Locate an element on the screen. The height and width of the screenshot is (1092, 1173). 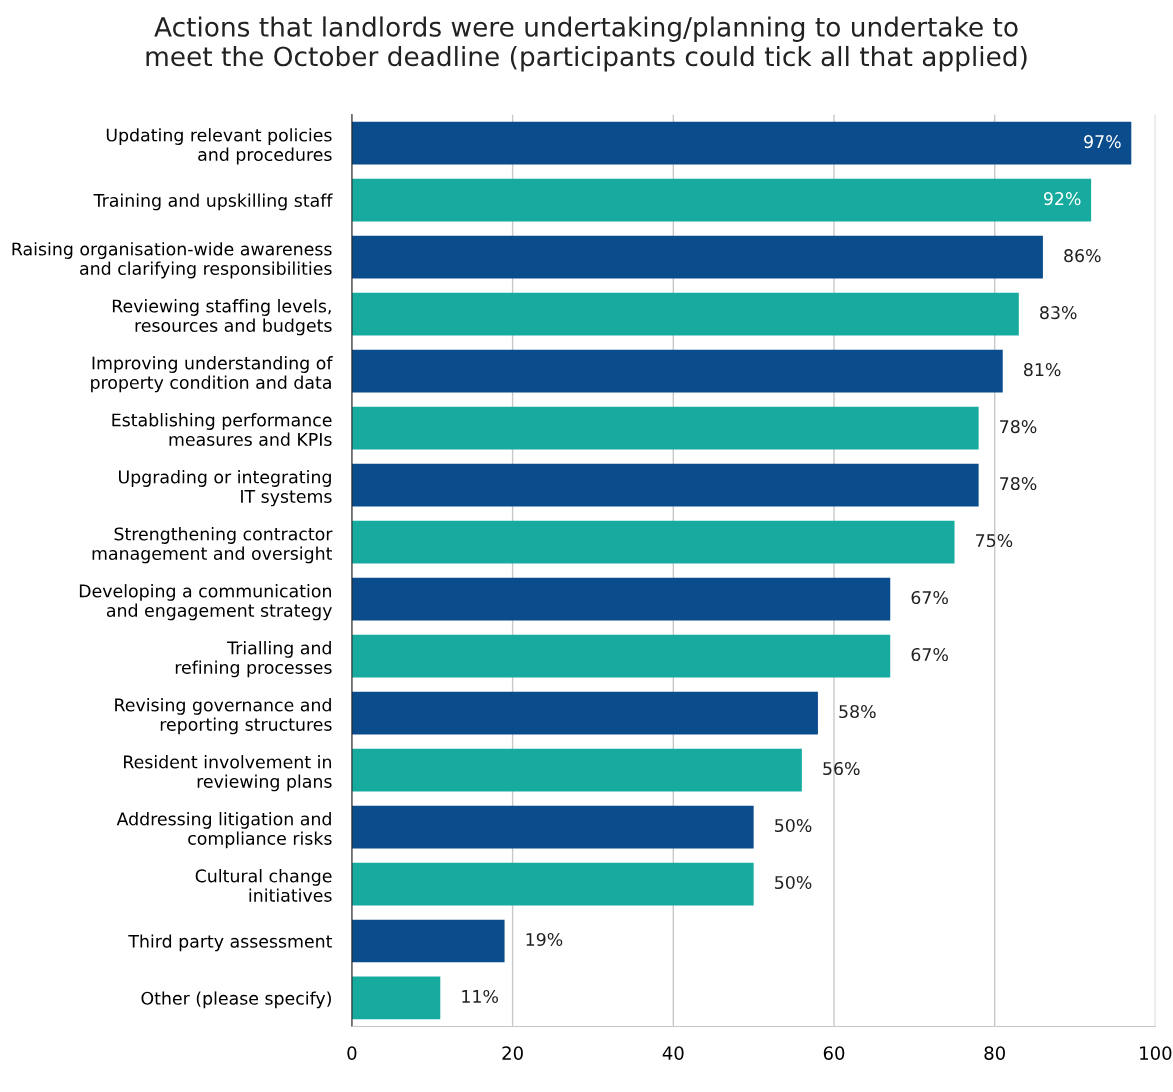
data-label: 56% is located at coordinates (841, 768).